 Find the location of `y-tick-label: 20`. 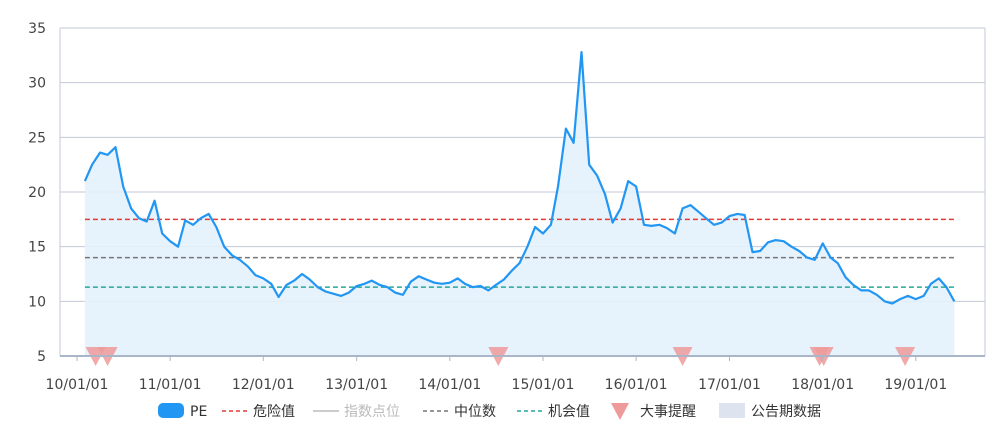

y-tick-label: 20 is located at coordinates (37, 193).